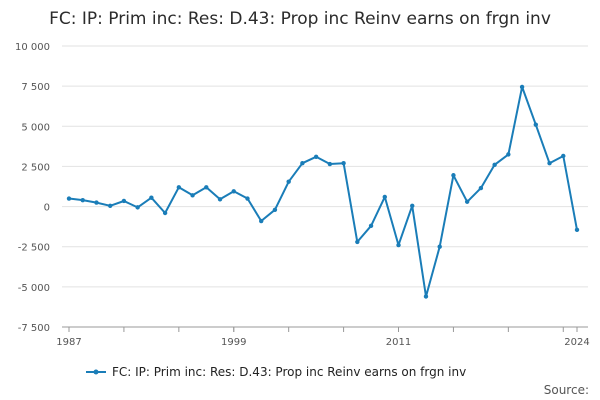 The width and height of the screenshot is (600, 400). Describe the element at coordinates (34, 328) in the screenshot. I see `y-tick-label: -7 500` at that location.